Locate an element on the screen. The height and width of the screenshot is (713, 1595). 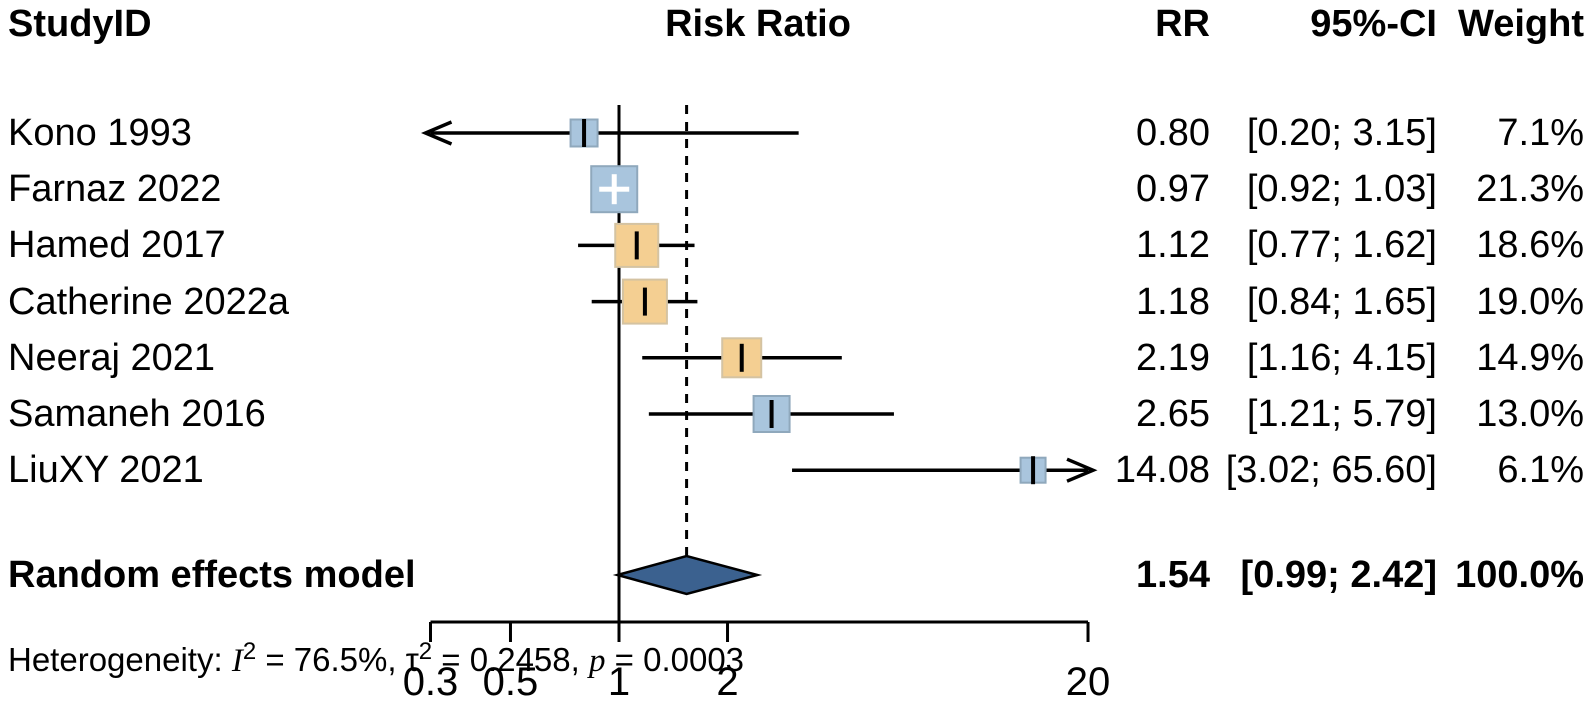
weight-value: 7.1% is located at coordinates (1540, 133).